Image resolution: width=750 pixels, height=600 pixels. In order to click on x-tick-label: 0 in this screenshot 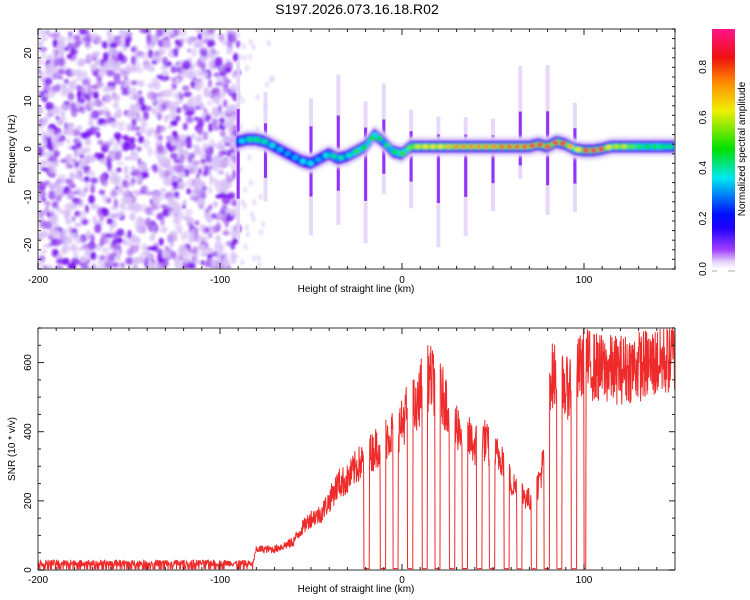, I will do `click(402, 280)`.